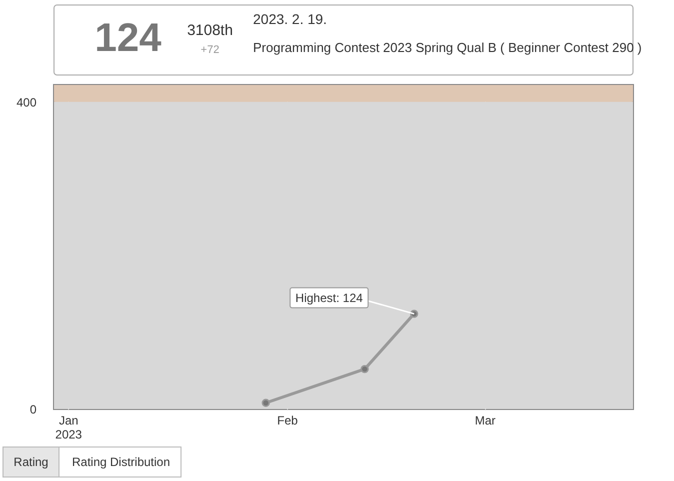 The image size is (674, 481). What do you see at coordinates (329, 297) in the screenshot?
I see `annotation: Highest: 124` at bounding box center [329, 297].